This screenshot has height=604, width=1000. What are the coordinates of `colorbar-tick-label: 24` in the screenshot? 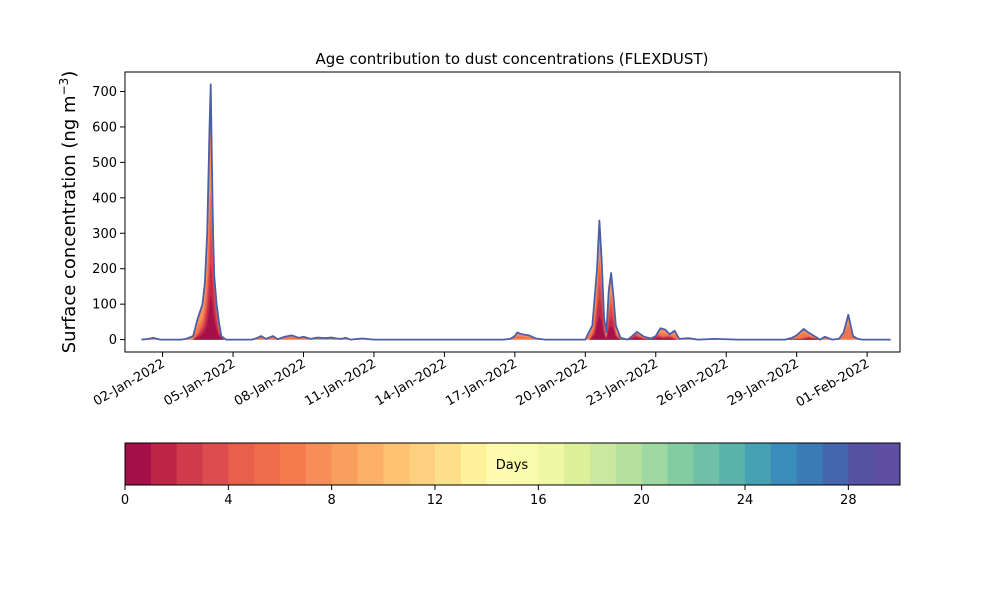 It's located at (745, 500).